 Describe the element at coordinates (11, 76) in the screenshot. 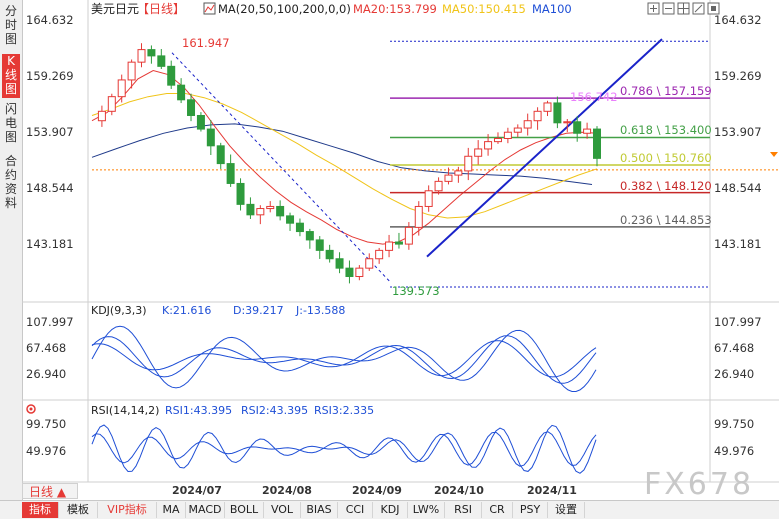

I see `tab-kline-chart: K 线 图` at that location.